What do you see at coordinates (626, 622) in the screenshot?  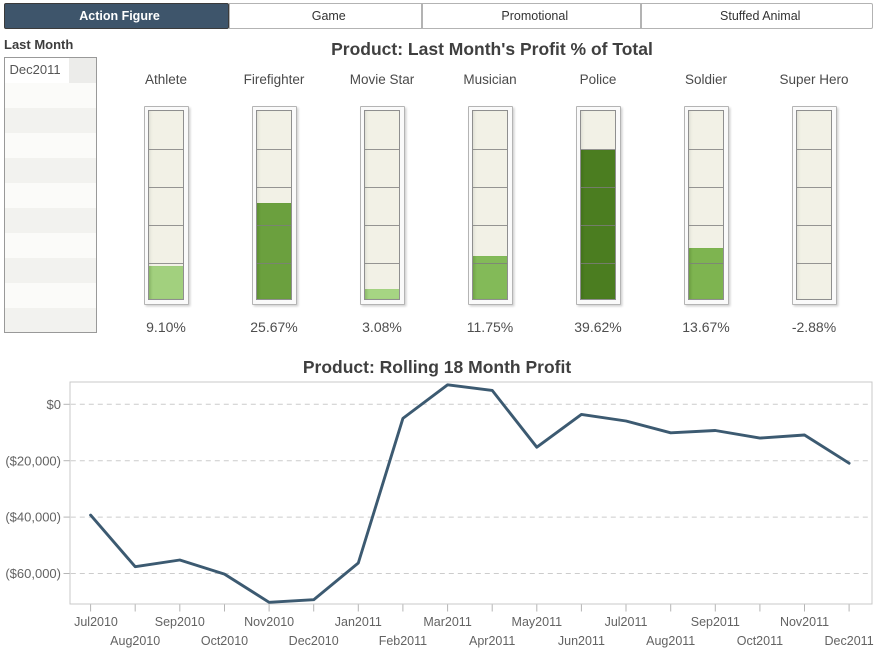 I see `svg-text: Jul2011` at bounding box center [626, 622].